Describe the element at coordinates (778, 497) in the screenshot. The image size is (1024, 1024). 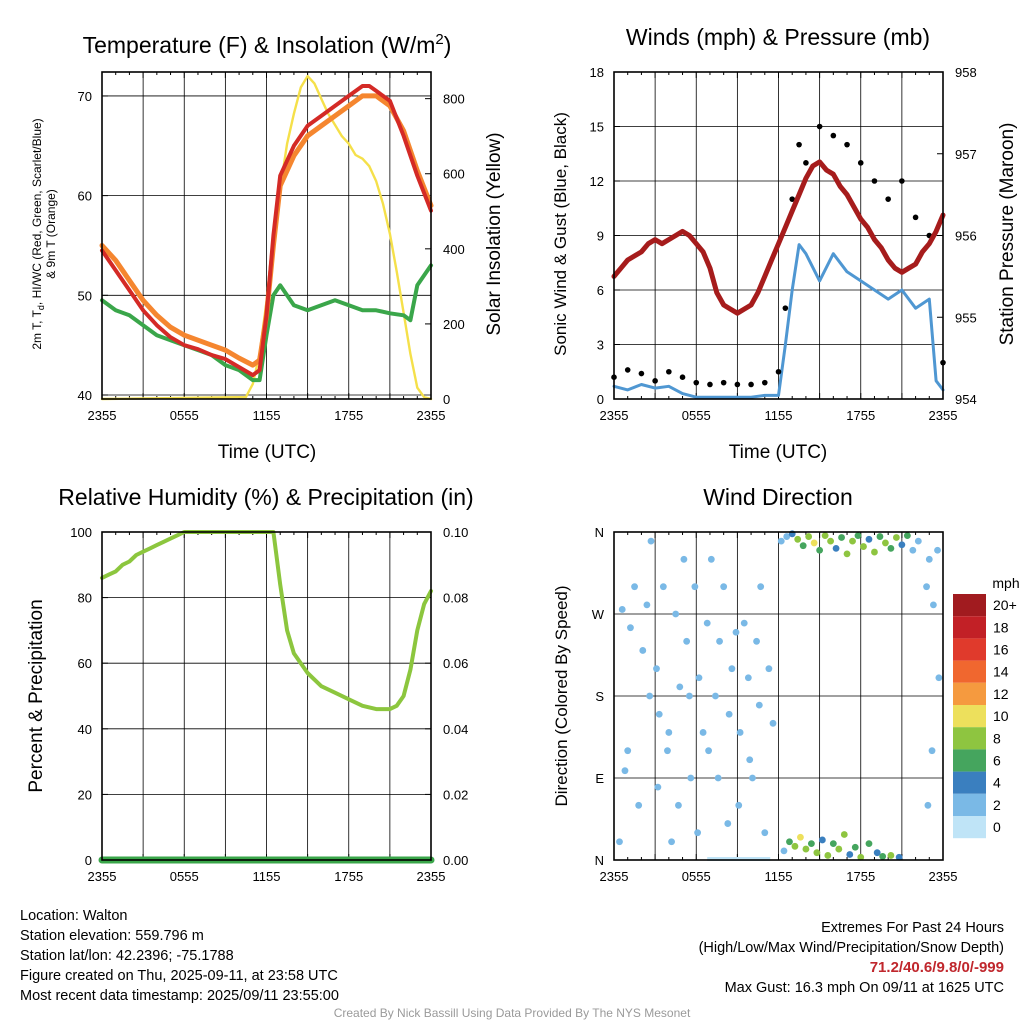
I see `dir-panel-title: Wind Direction` at that location.